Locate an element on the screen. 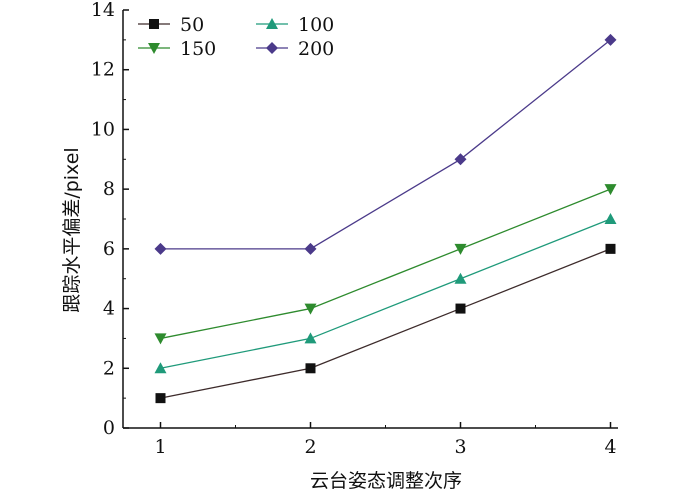  y-tick-label: 12 is located at coordinates (103, 70).